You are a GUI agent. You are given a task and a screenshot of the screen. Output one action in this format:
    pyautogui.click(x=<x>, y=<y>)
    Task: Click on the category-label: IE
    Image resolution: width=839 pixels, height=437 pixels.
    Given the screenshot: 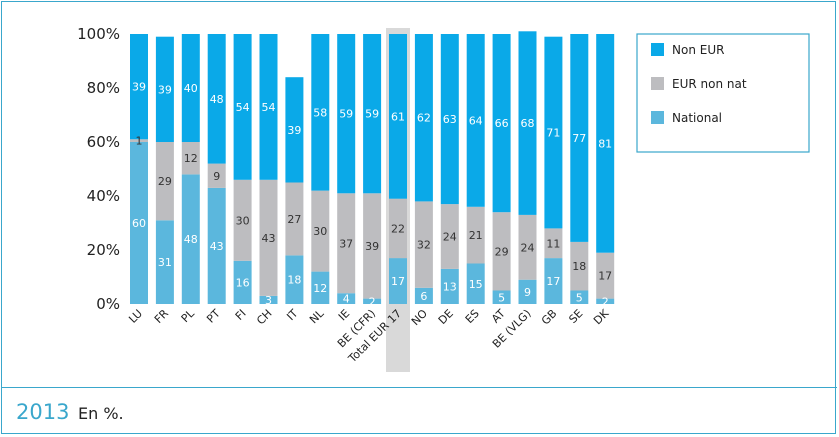 What is the action you would take?
    pyautogui.click(x=344, y=315)
    